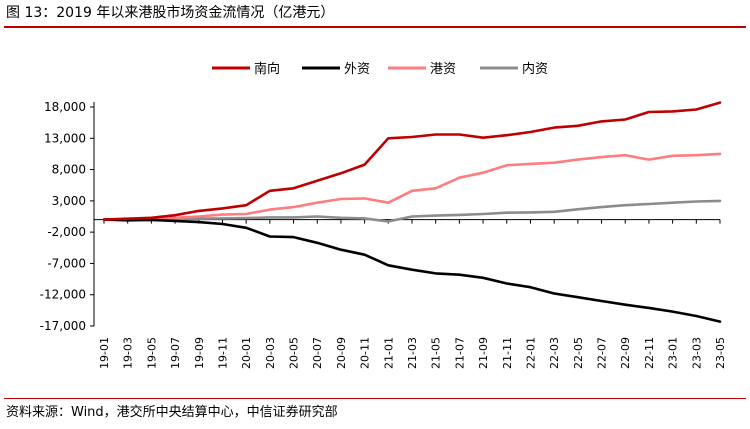 This screenshot has height=429, width=750. What do you see at coordinates (104, 353) in the screenshot?
I see `x-tick-label: 19-01` at bounding box center [104, 353].